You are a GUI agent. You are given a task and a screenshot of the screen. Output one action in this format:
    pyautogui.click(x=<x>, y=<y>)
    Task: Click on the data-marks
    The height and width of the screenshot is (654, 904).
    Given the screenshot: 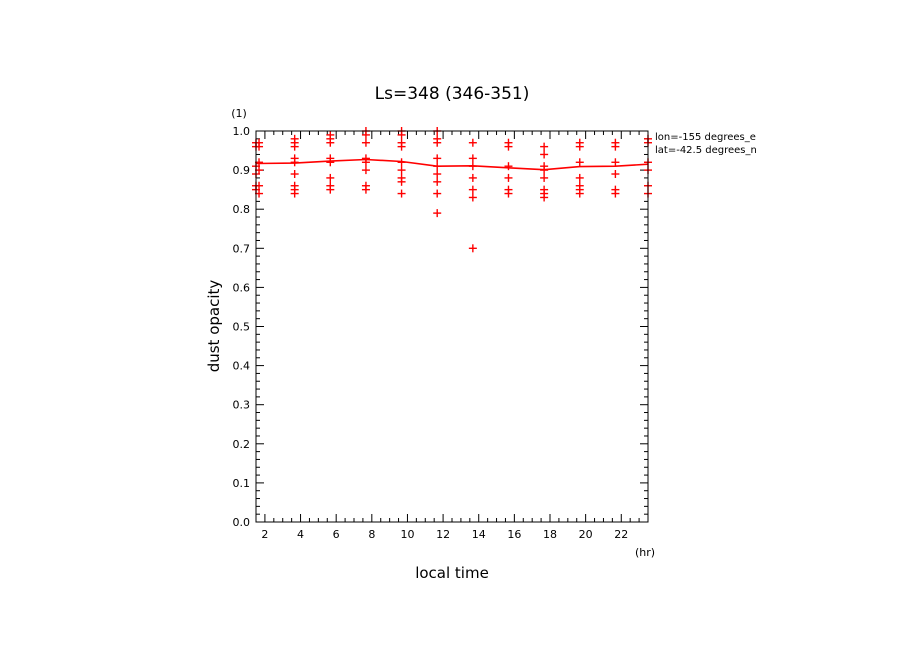 What is the action you would take?
    pyautogui.click(x=452, y=190)
    